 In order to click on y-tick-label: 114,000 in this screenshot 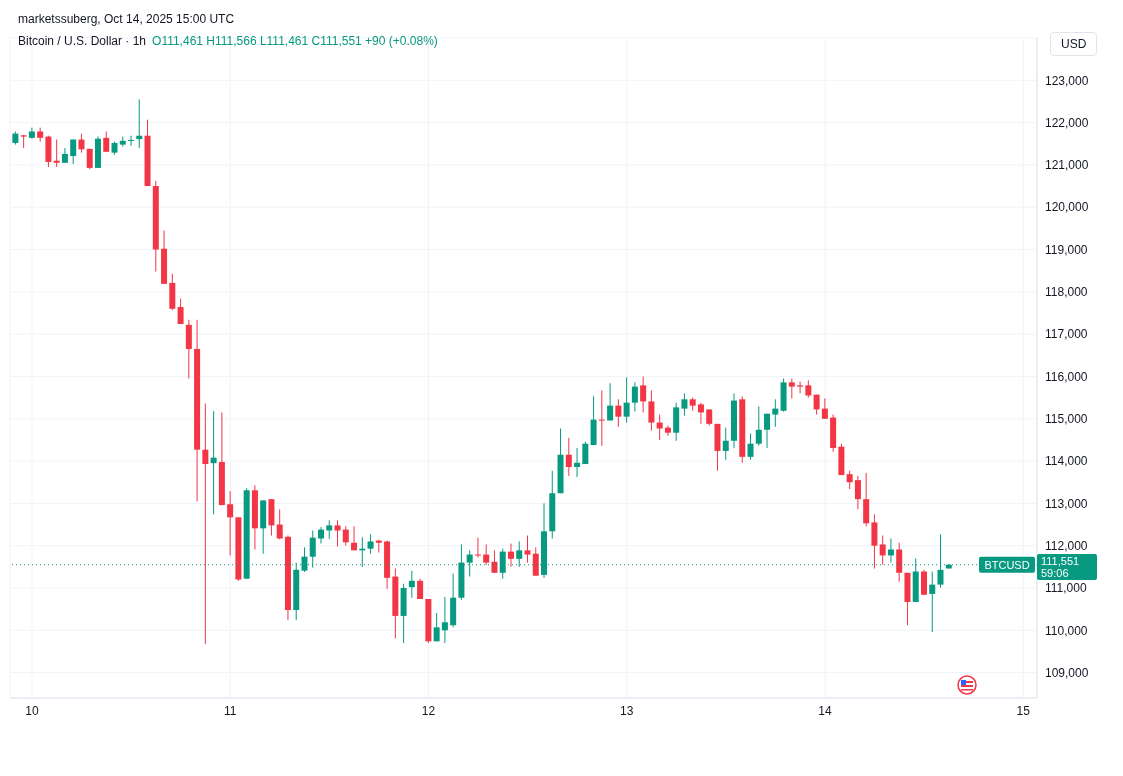, I will do `click(1066, 461)`.